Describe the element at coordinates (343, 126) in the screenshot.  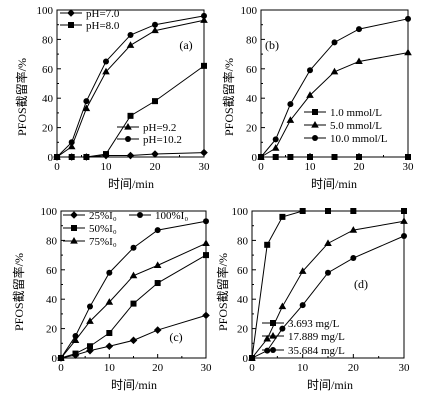
I see `legend-entry: 5.0 mmol/L` at that location.